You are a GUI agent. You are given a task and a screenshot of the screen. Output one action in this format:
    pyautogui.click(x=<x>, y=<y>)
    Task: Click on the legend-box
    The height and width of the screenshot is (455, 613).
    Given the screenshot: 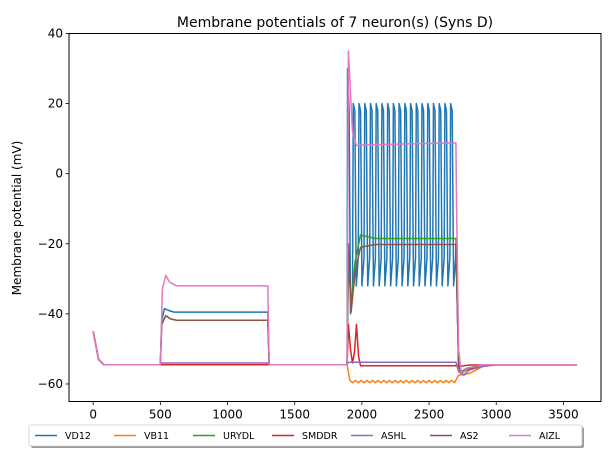 What is the action you would take?
    pyautogui.click(x=305, y=435)
    